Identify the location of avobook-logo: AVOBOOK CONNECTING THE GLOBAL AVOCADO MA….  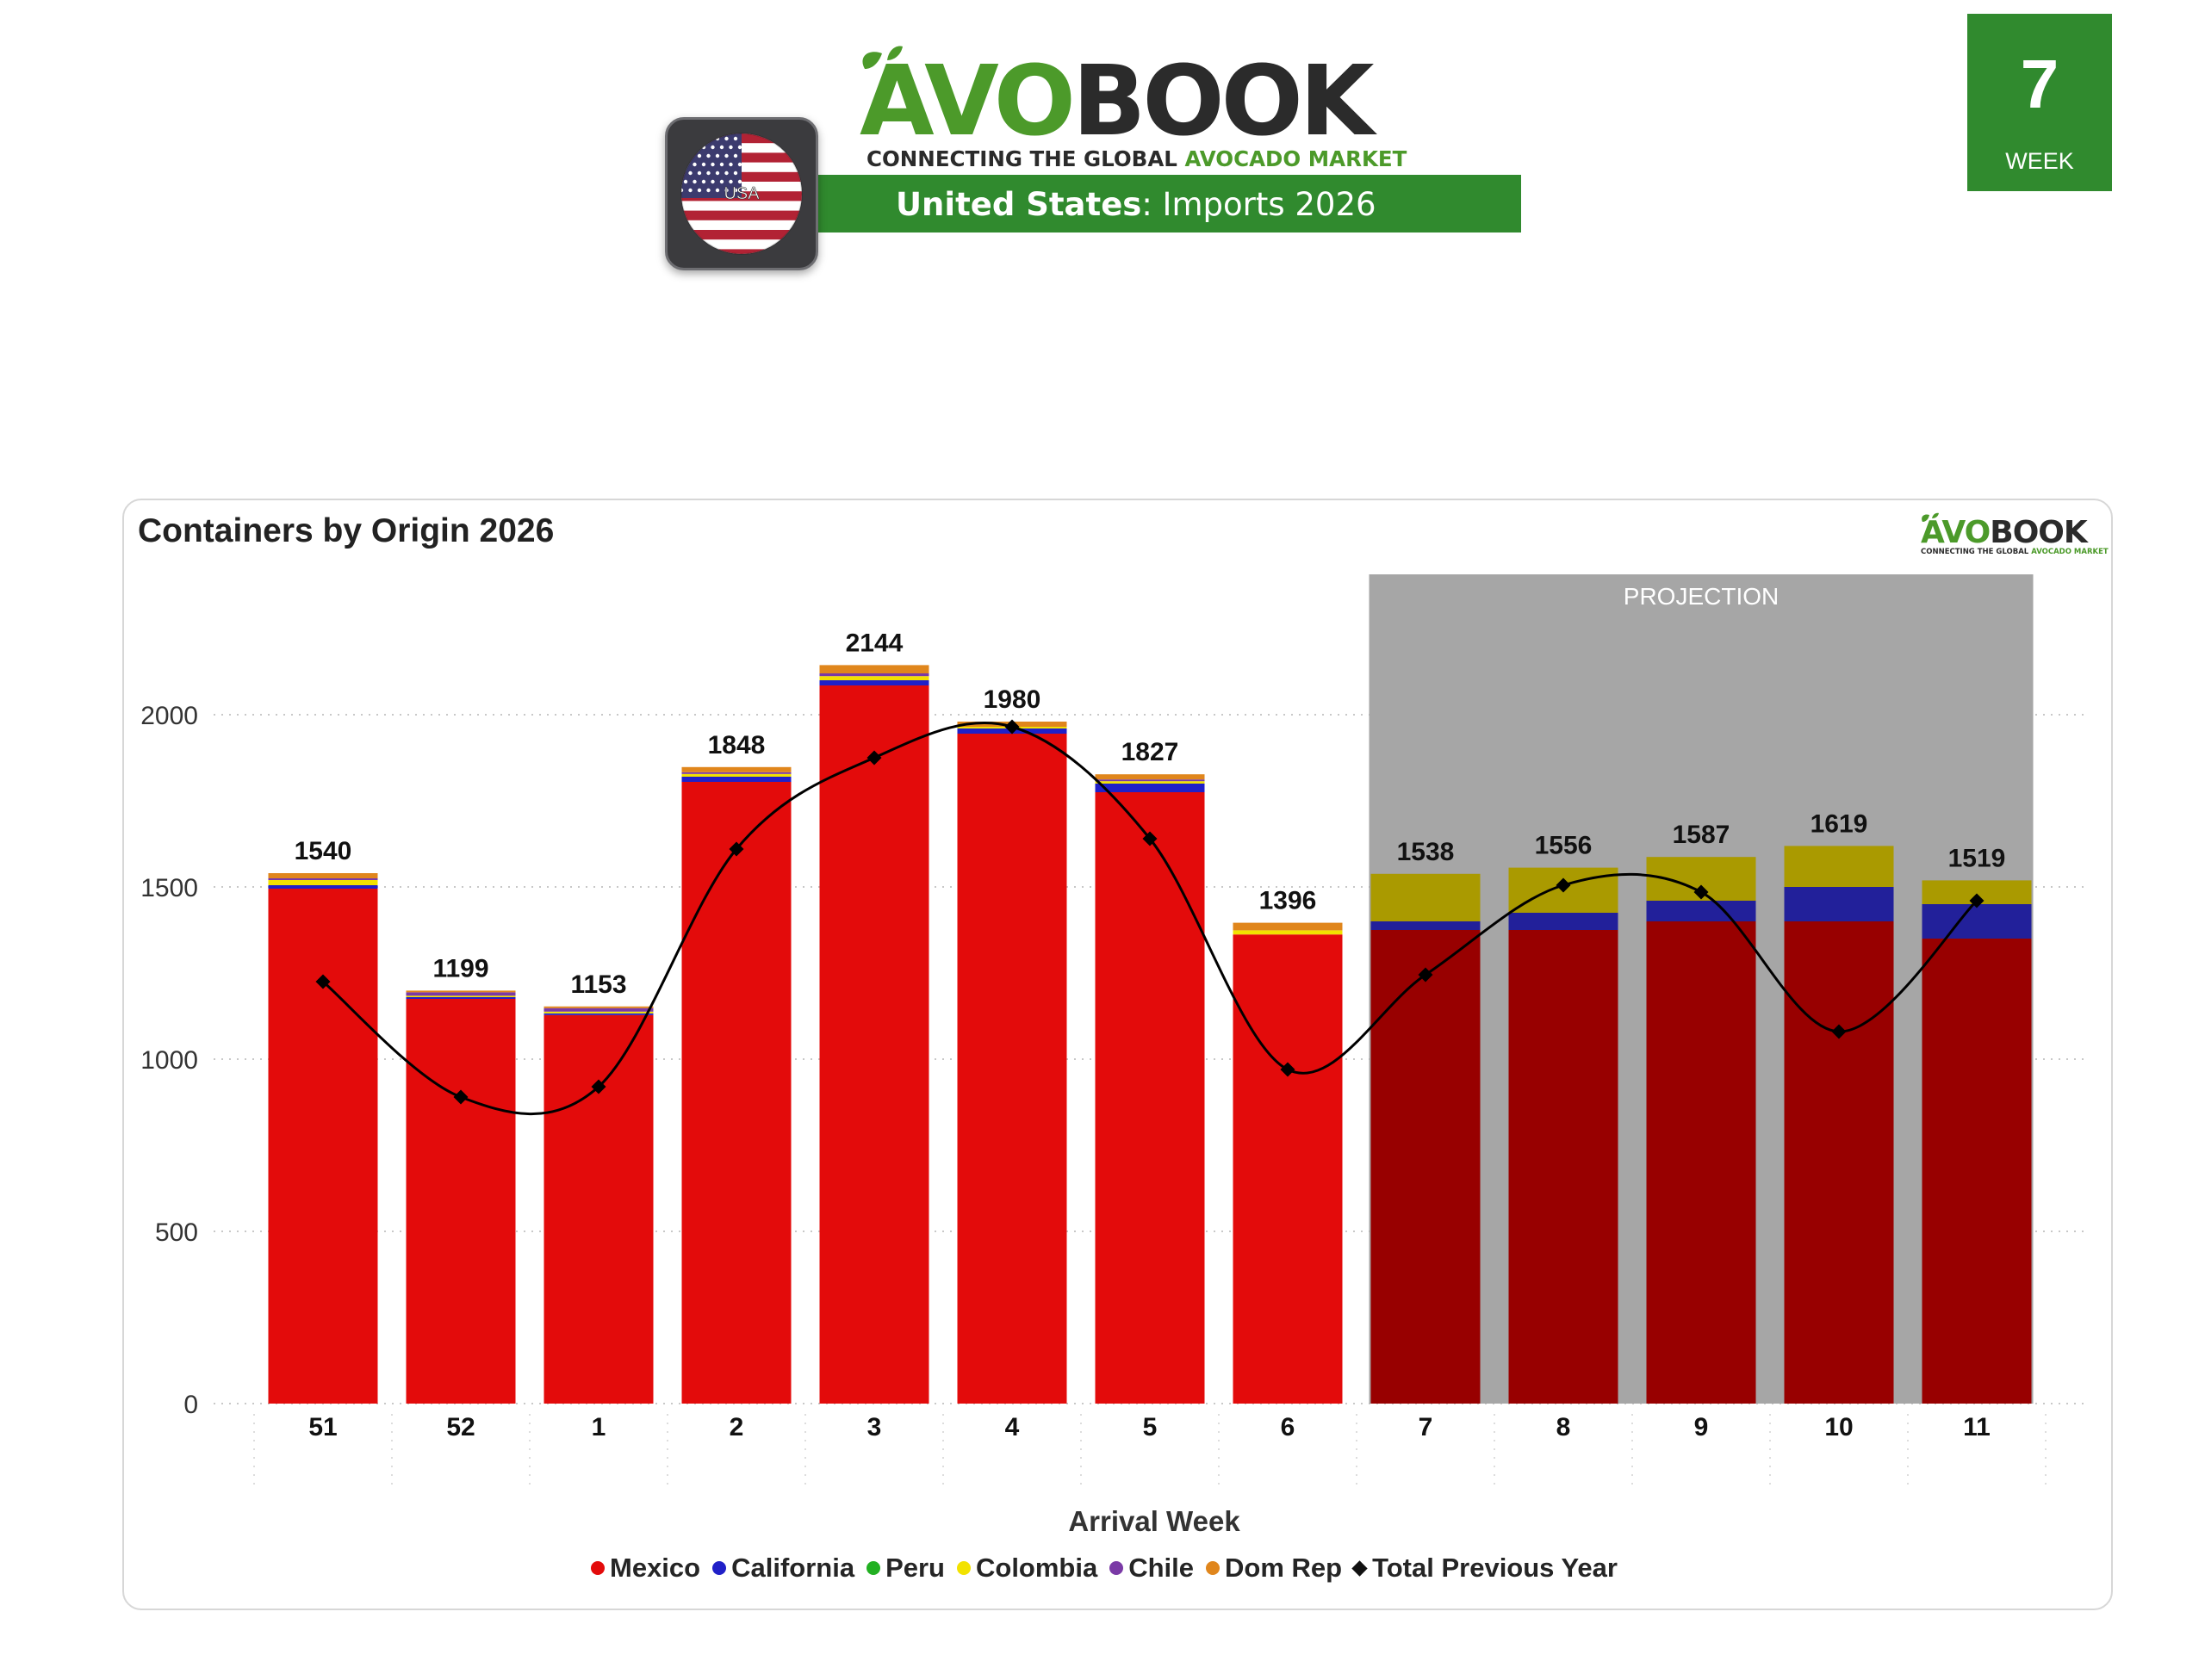
(1130, 106).